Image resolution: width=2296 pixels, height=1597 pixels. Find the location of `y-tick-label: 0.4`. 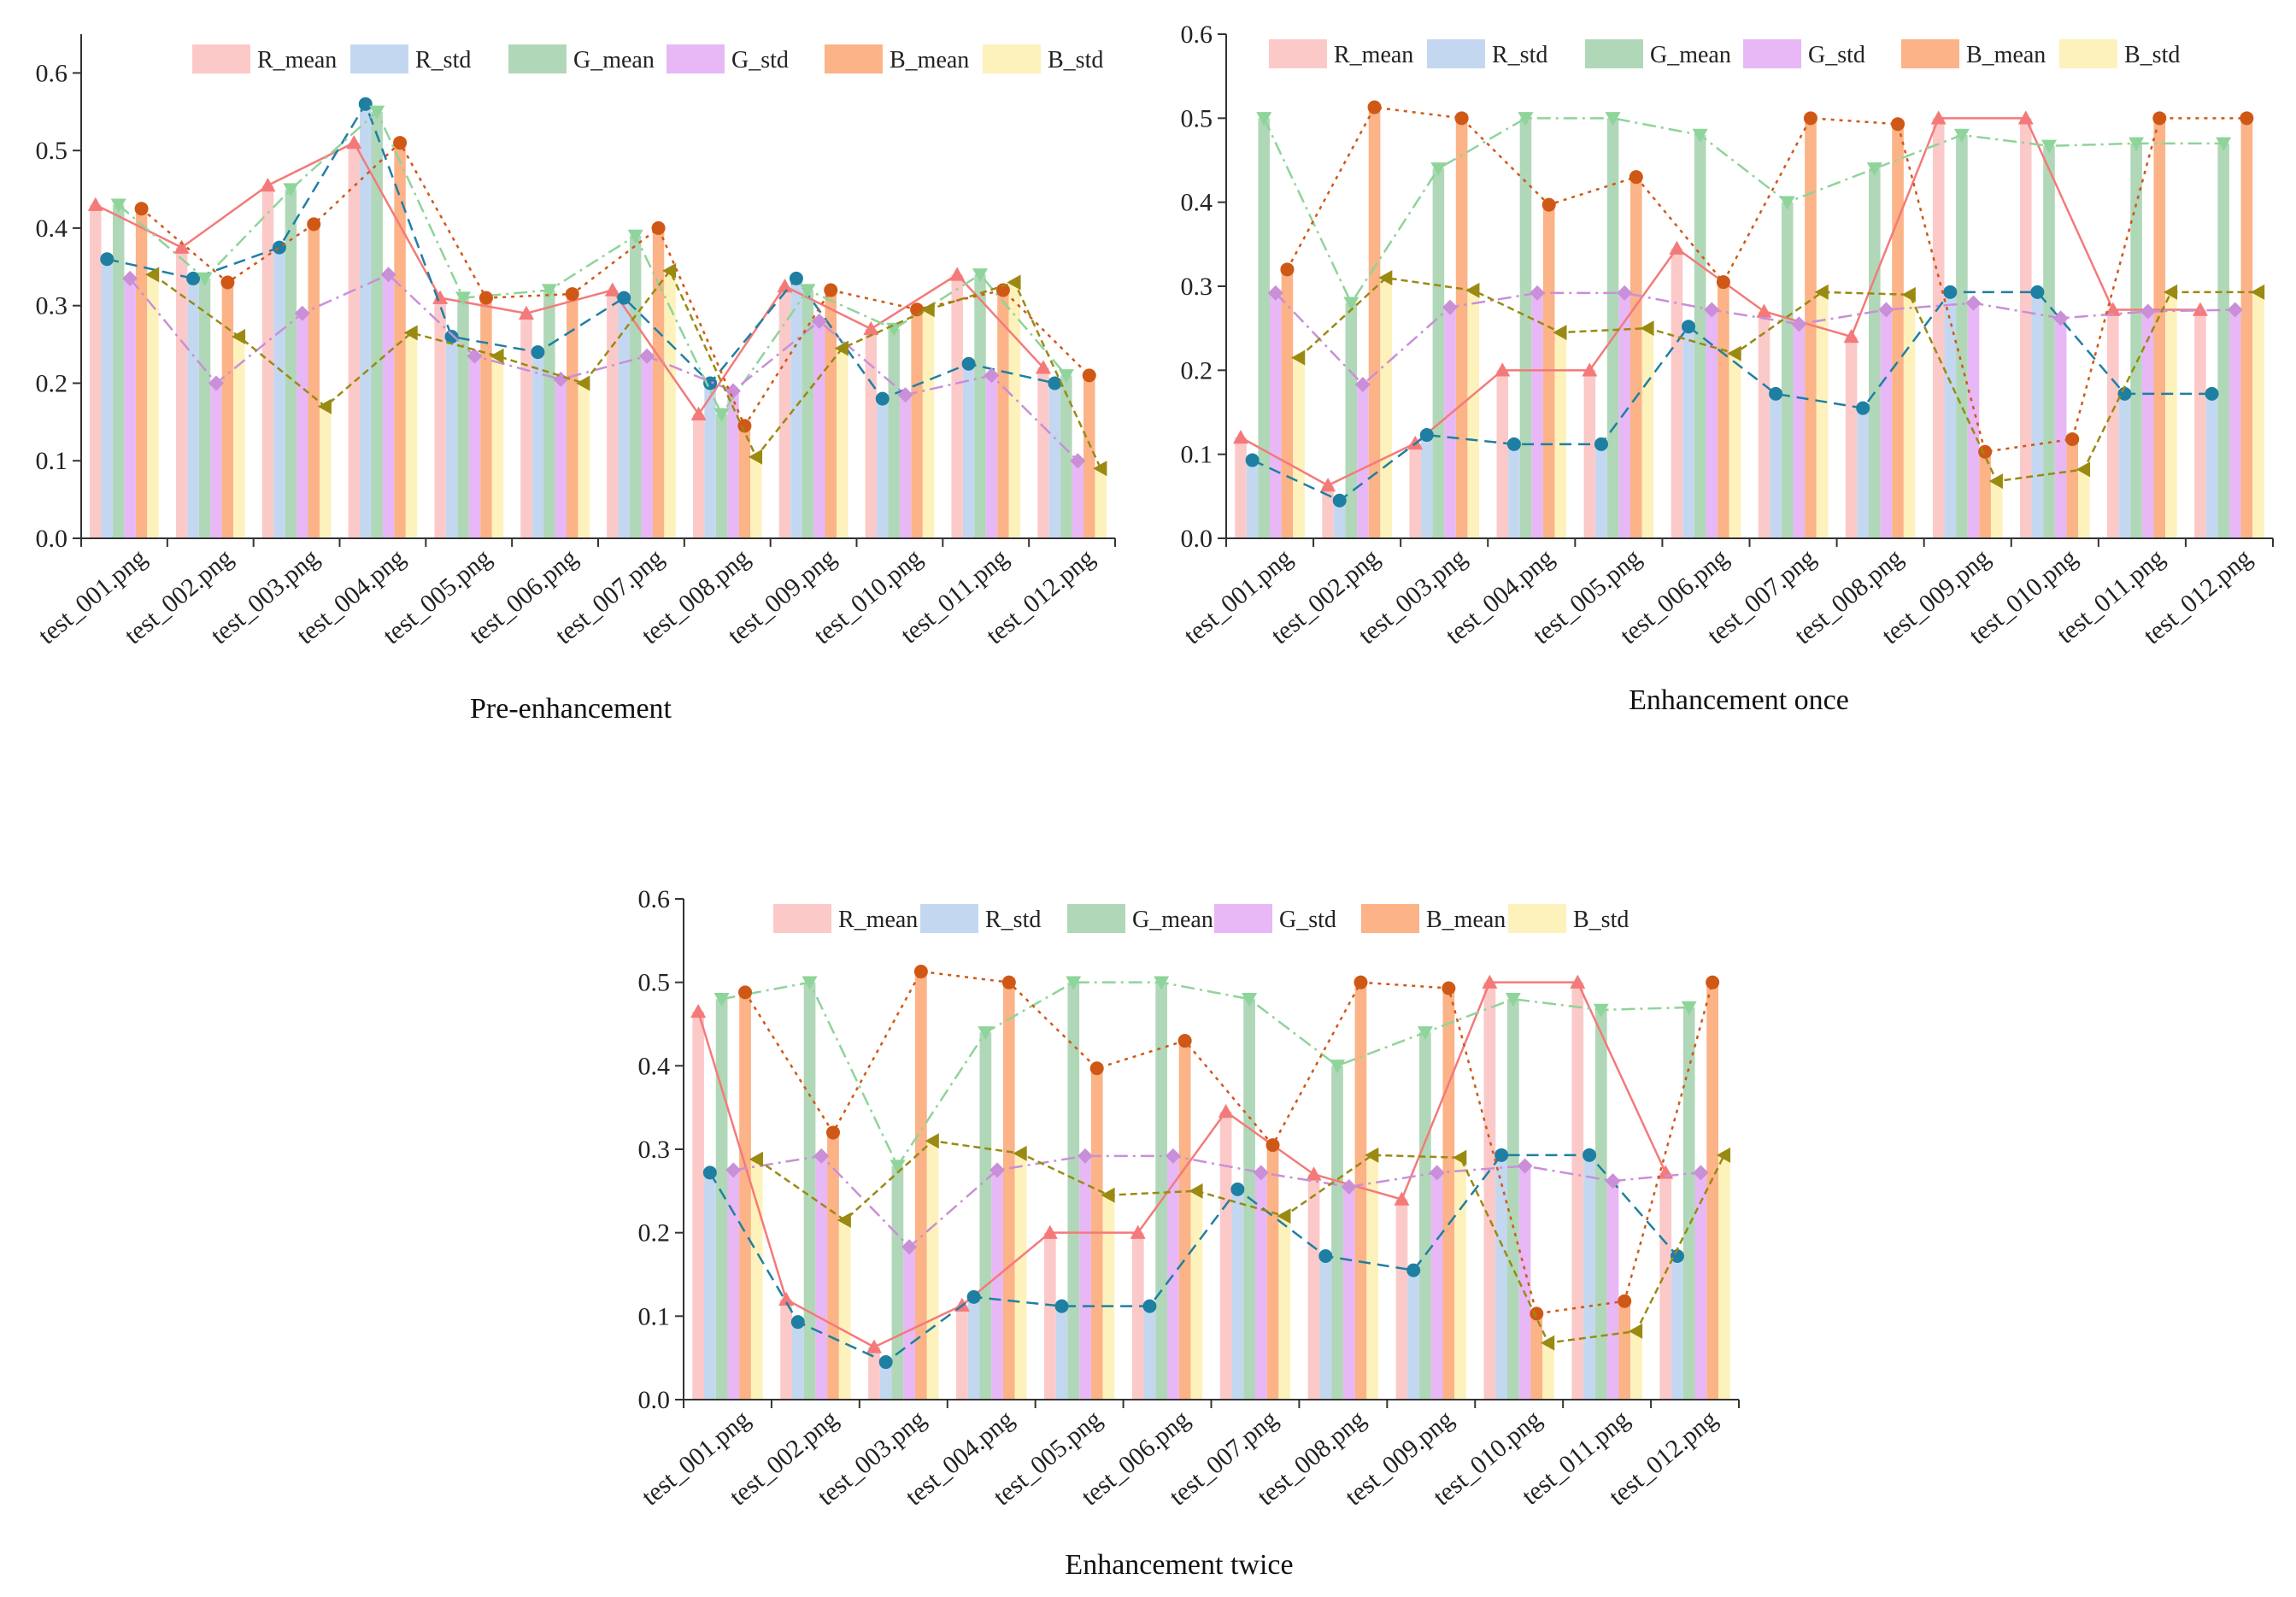

y-tick-label: 0.4 is located at coordinates (1197, 203).